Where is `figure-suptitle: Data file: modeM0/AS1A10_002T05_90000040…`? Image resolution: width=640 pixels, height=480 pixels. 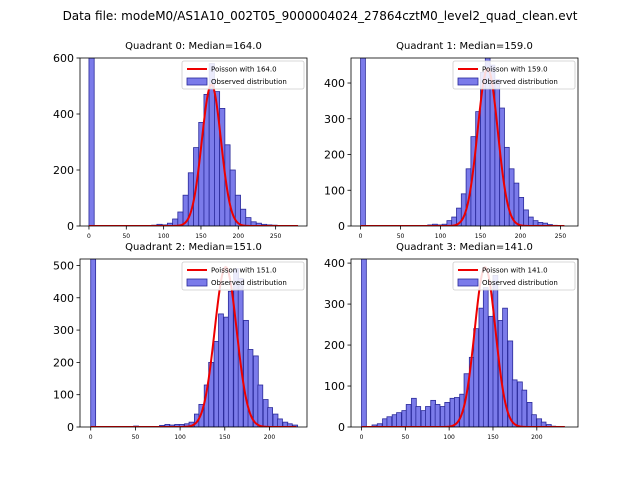 figure-suptitle: Data file: modeM0/AS1A10_002T05_90000040… is located at coordinates (320, 16).